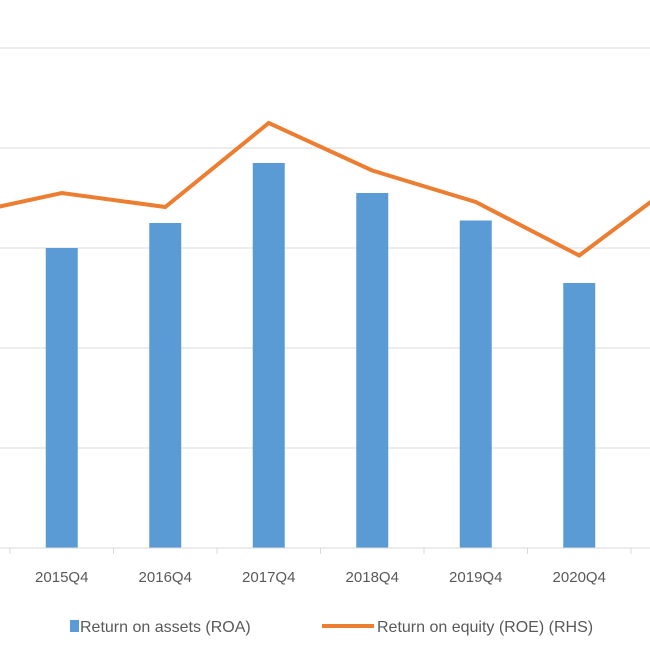  What do you see at coordinates (165, 627) in the screenshot?
I see `legend-label-roa: Return on assets (ROA)` at bounding box center [165, 627].